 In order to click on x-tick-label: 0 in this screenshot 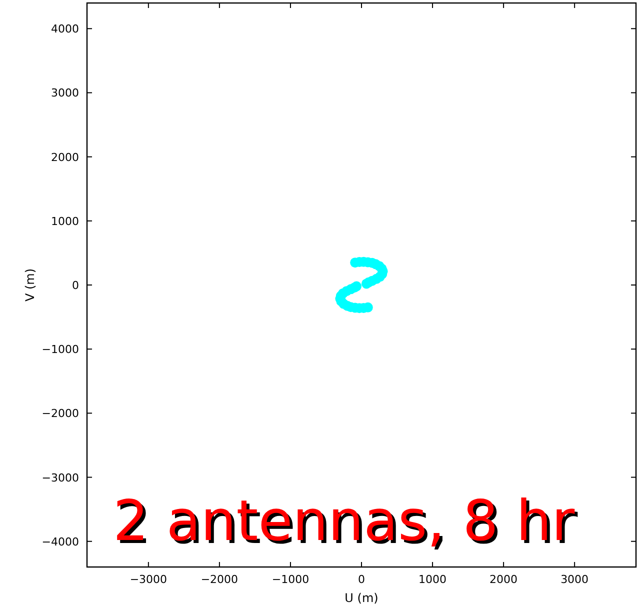, I will do `click(361, 579)`.